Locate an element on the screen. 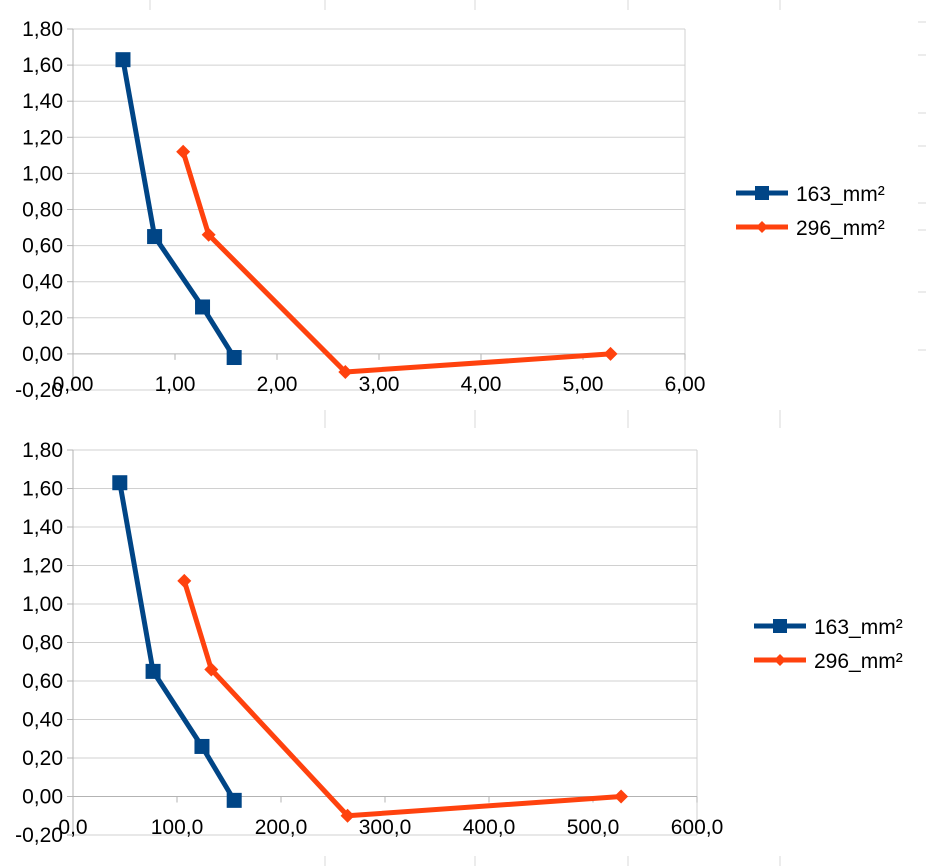 The height and width of the screenshot is (866, 926). x-tick-label: 600,0 is located at coordinates (697, 827).